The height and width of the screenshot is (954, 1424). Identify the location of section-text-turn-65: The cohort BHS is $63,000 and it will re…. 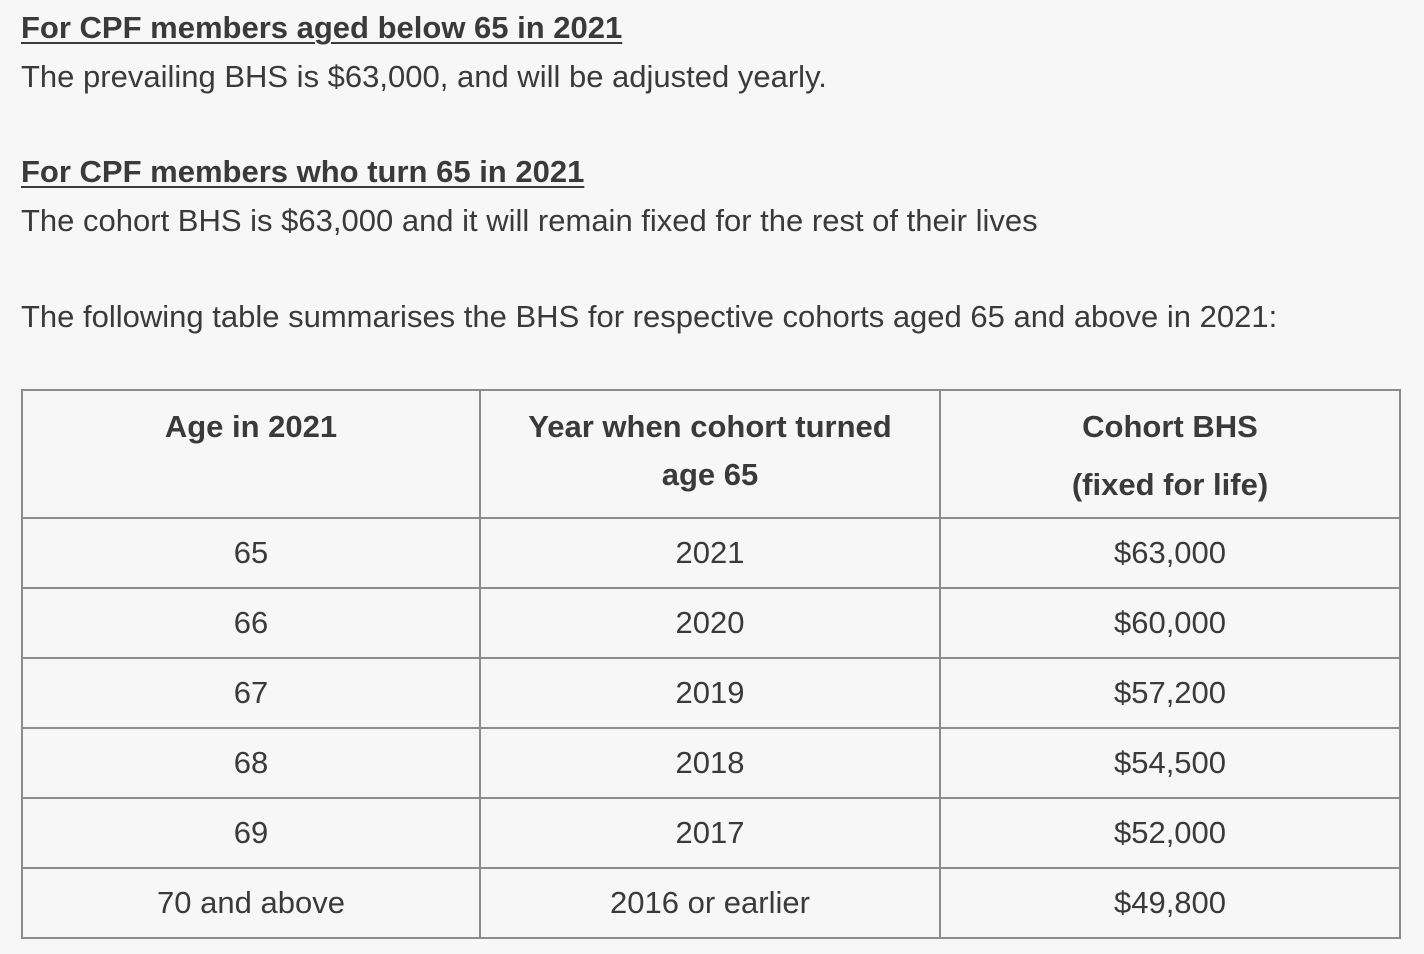
(529, 220).